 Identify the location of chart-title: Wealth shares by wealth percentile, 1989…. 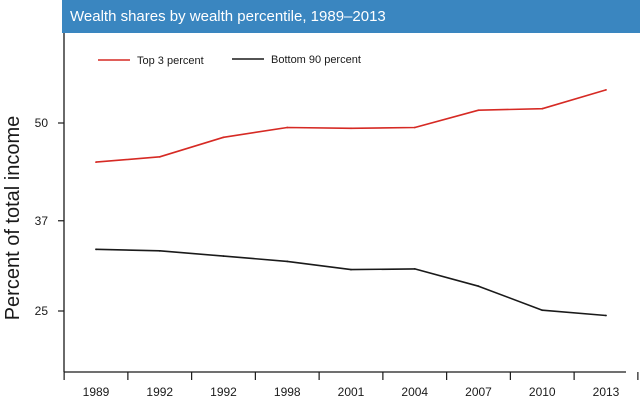
(351, 16).